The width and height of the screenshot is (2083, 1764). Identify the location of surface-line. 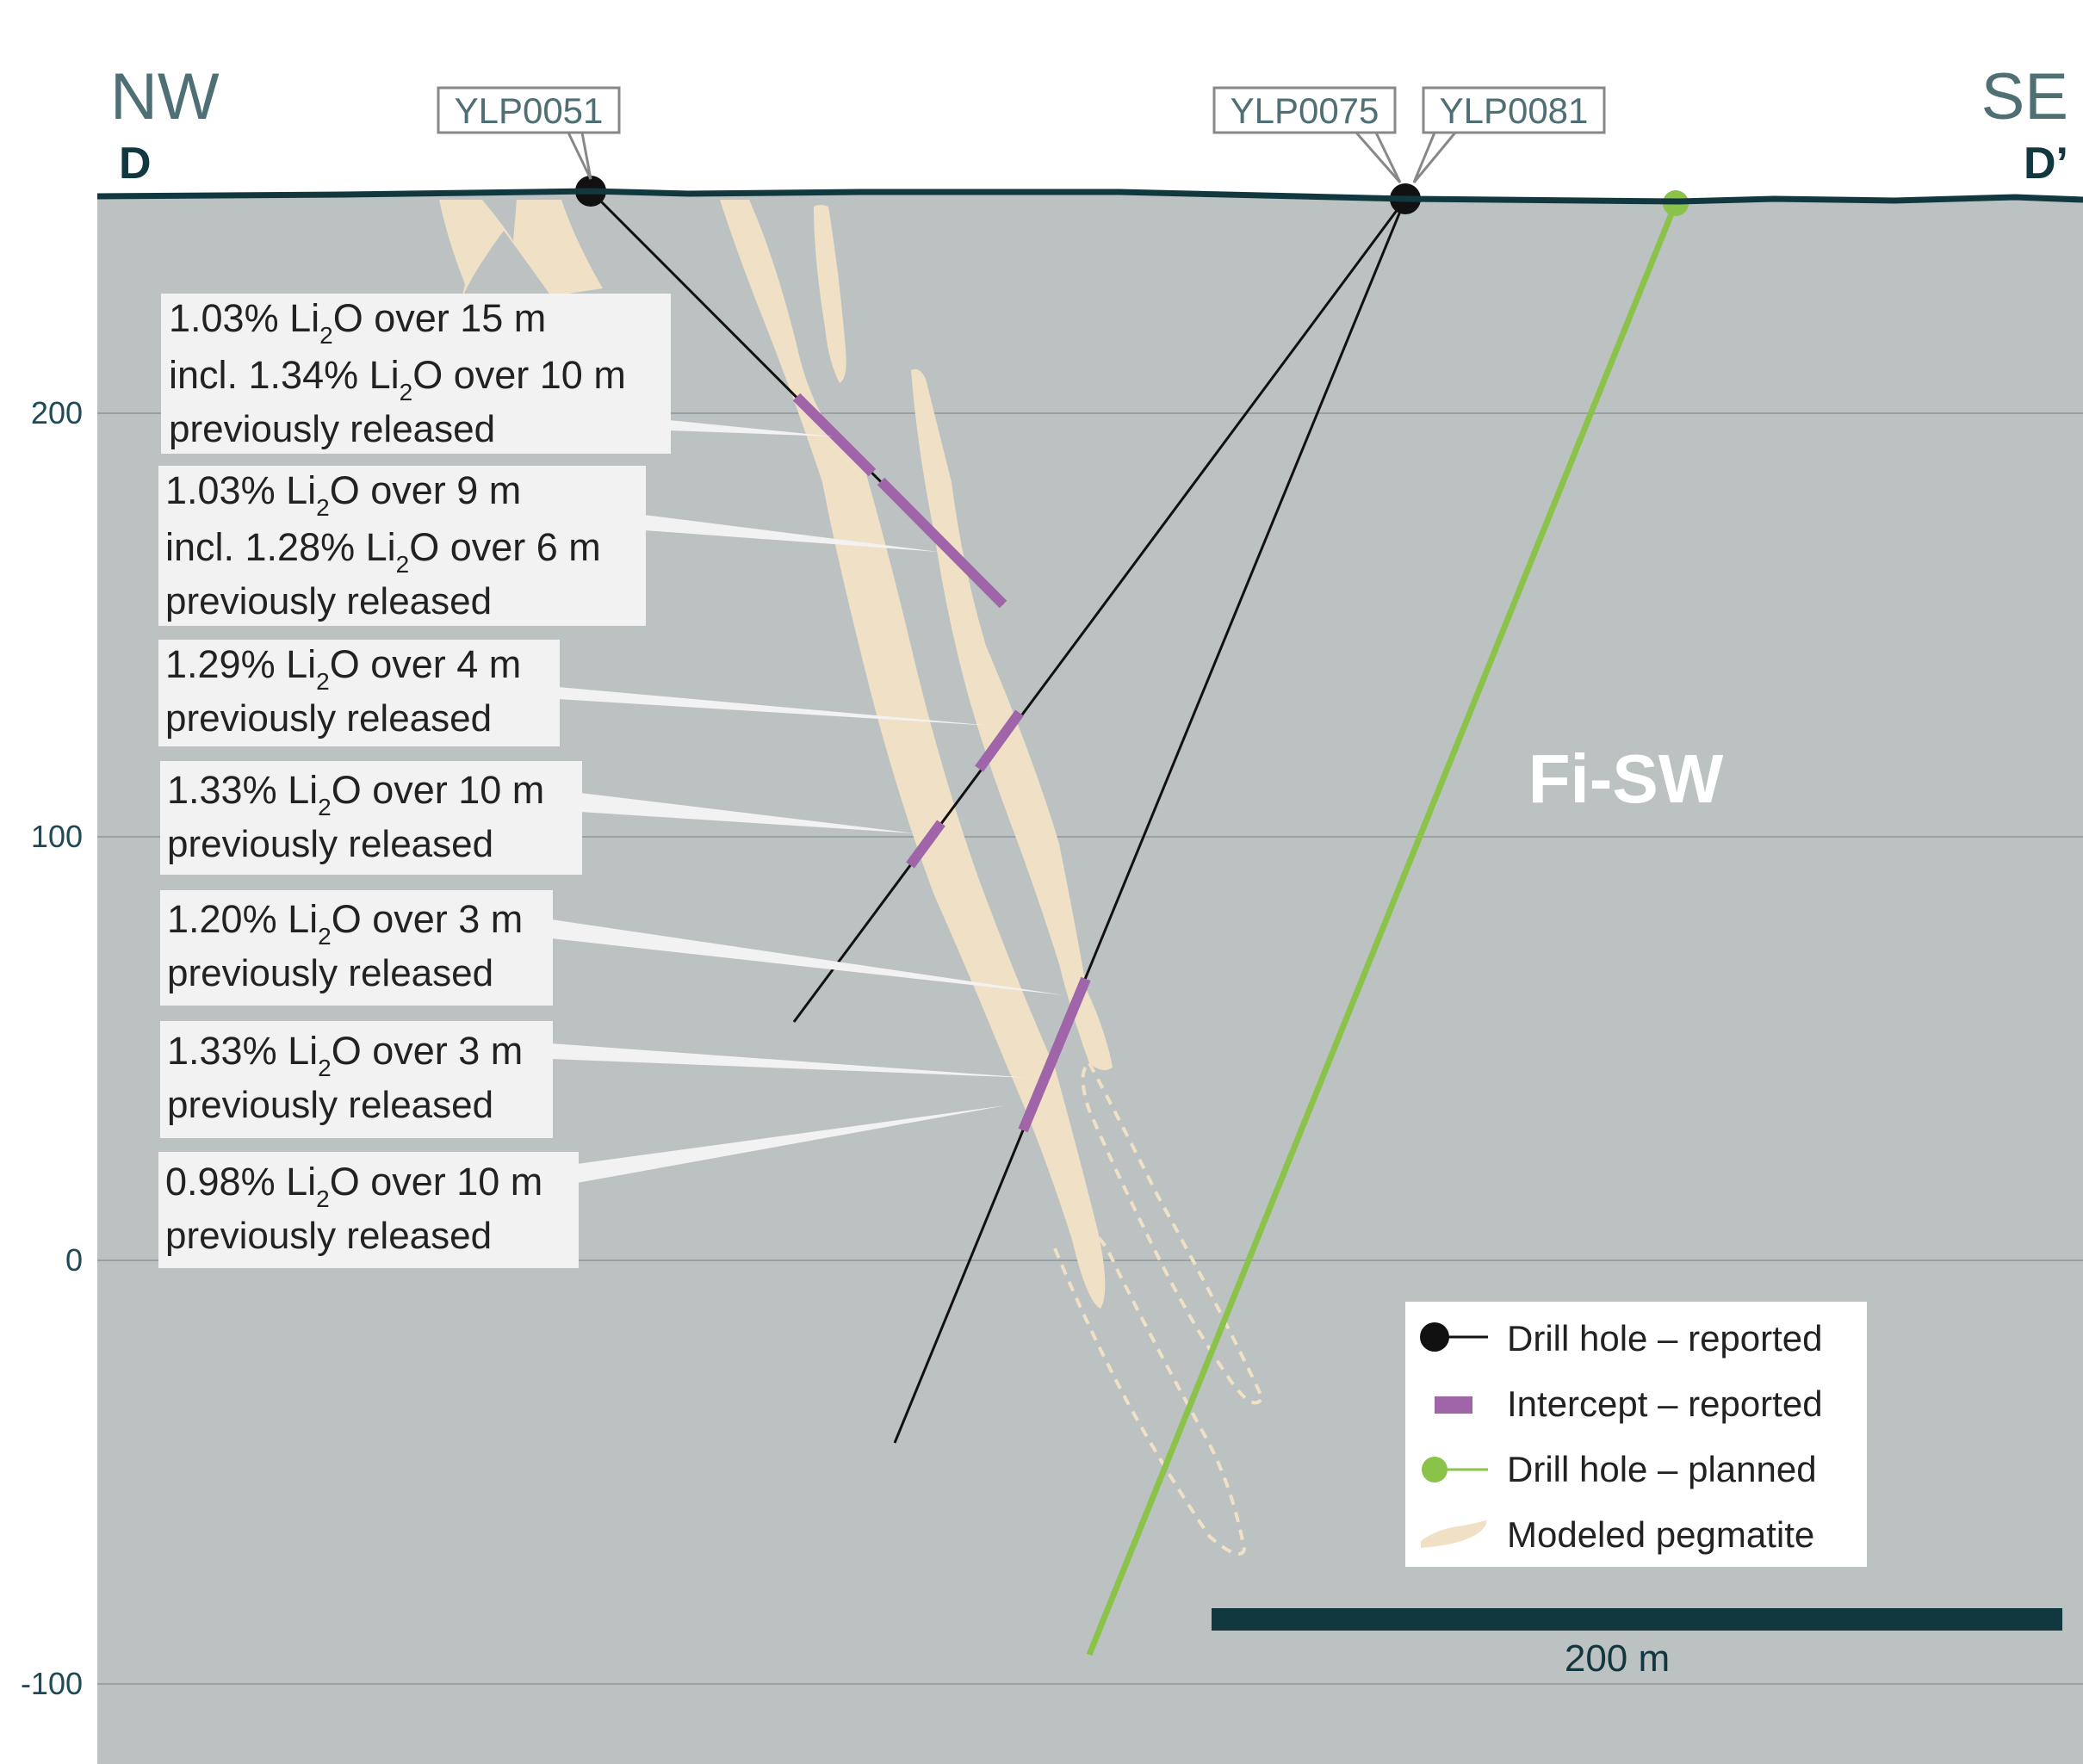
(1090, 196).